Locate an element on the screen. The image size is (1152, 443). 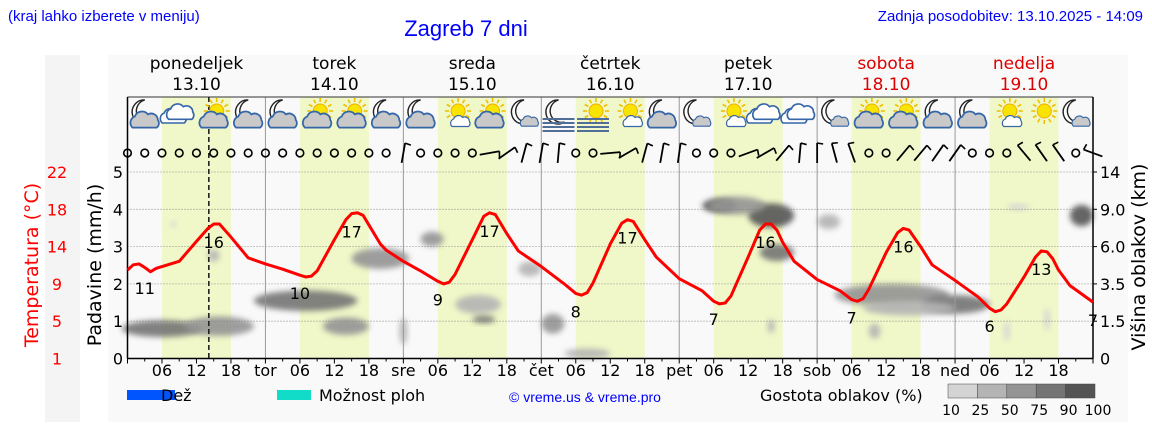
temperature-axis-title: Temperatura (°C) is located at coordinates (32, 265).